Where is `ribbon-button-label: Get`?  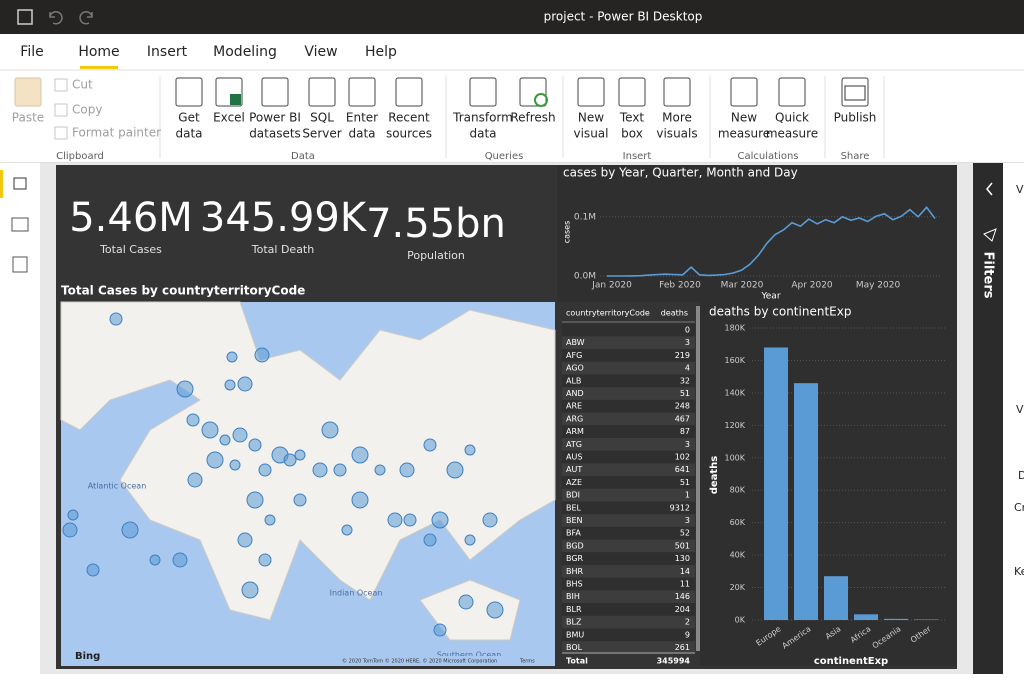
ribbon-button-label: Get is located at coordinates (189, 118).